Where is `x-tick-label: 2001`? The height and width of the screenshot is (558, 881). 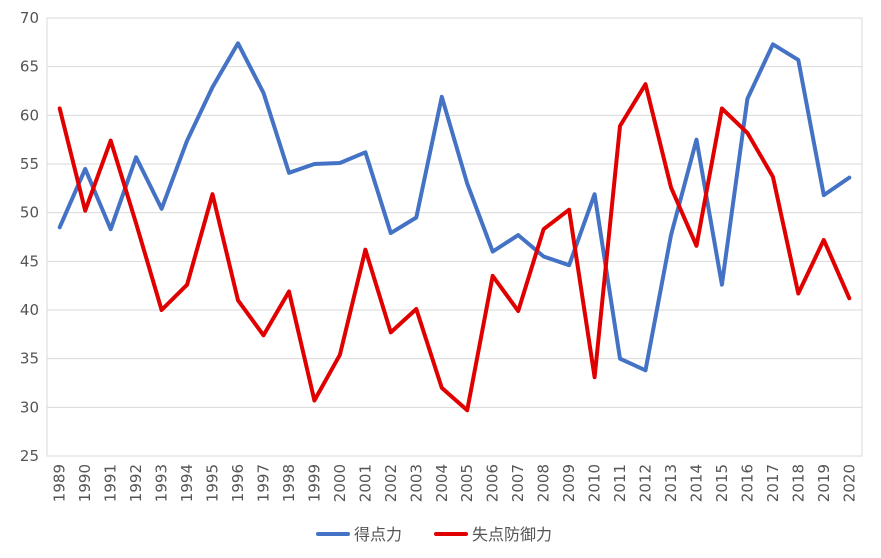 x-tick-label: 2001 is located at coordinates (365, 483).